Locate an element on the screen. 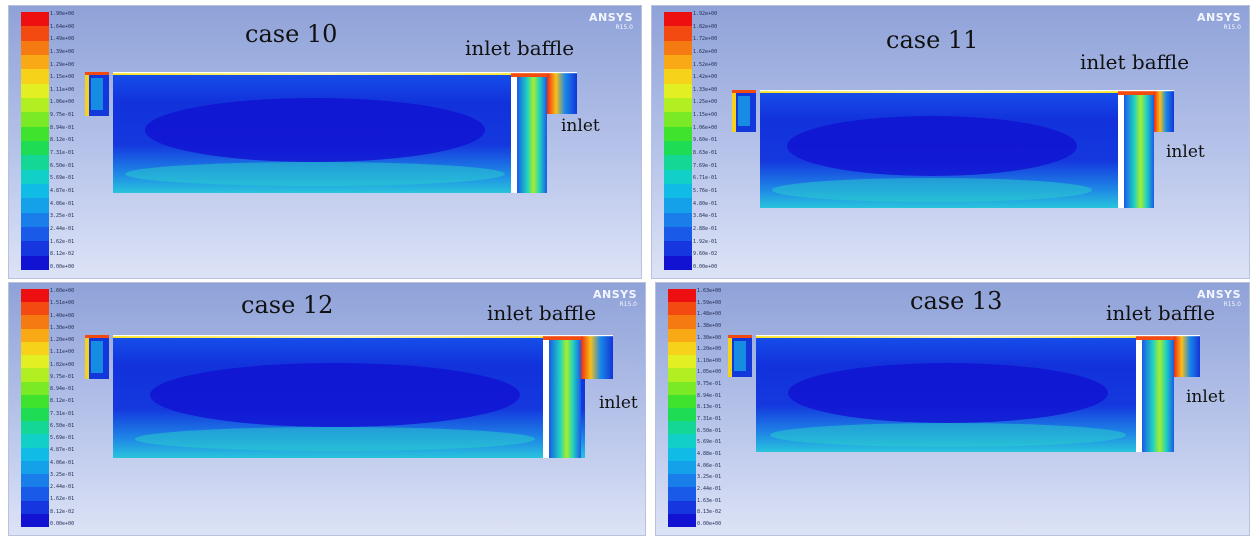 The height and width of the screenshot is (536, 1254). legend-tick-label: 1.20e+00 is located at coordinates (62, 340).